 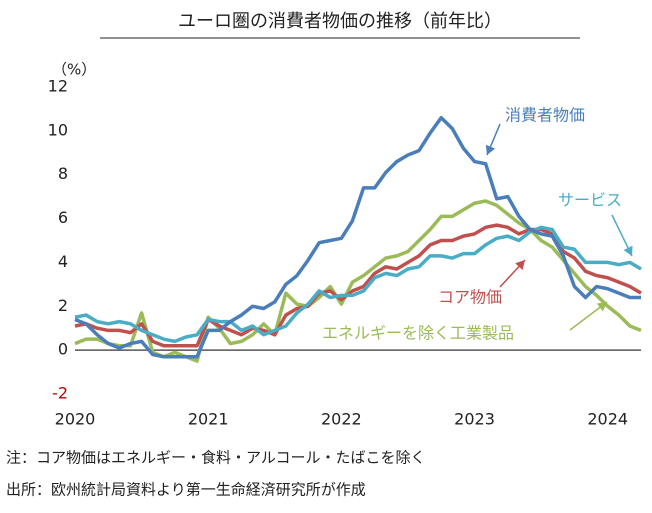 I want to click on y-tick-label: 2, so click(x=63, y=305).